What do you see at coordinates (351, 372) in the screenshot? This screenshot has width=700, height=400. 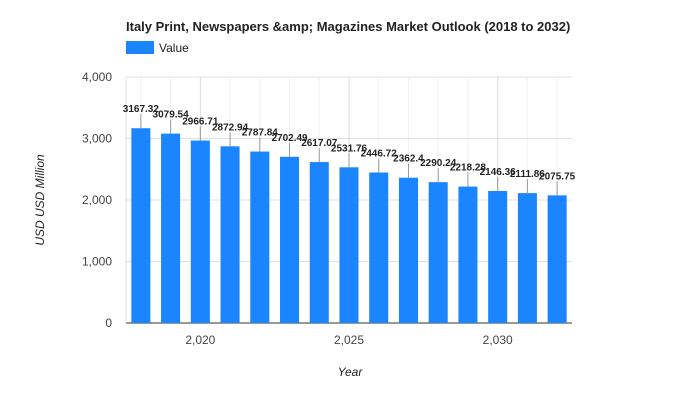 I see `x-axis-title: Year` at bounding box center [351, 372].